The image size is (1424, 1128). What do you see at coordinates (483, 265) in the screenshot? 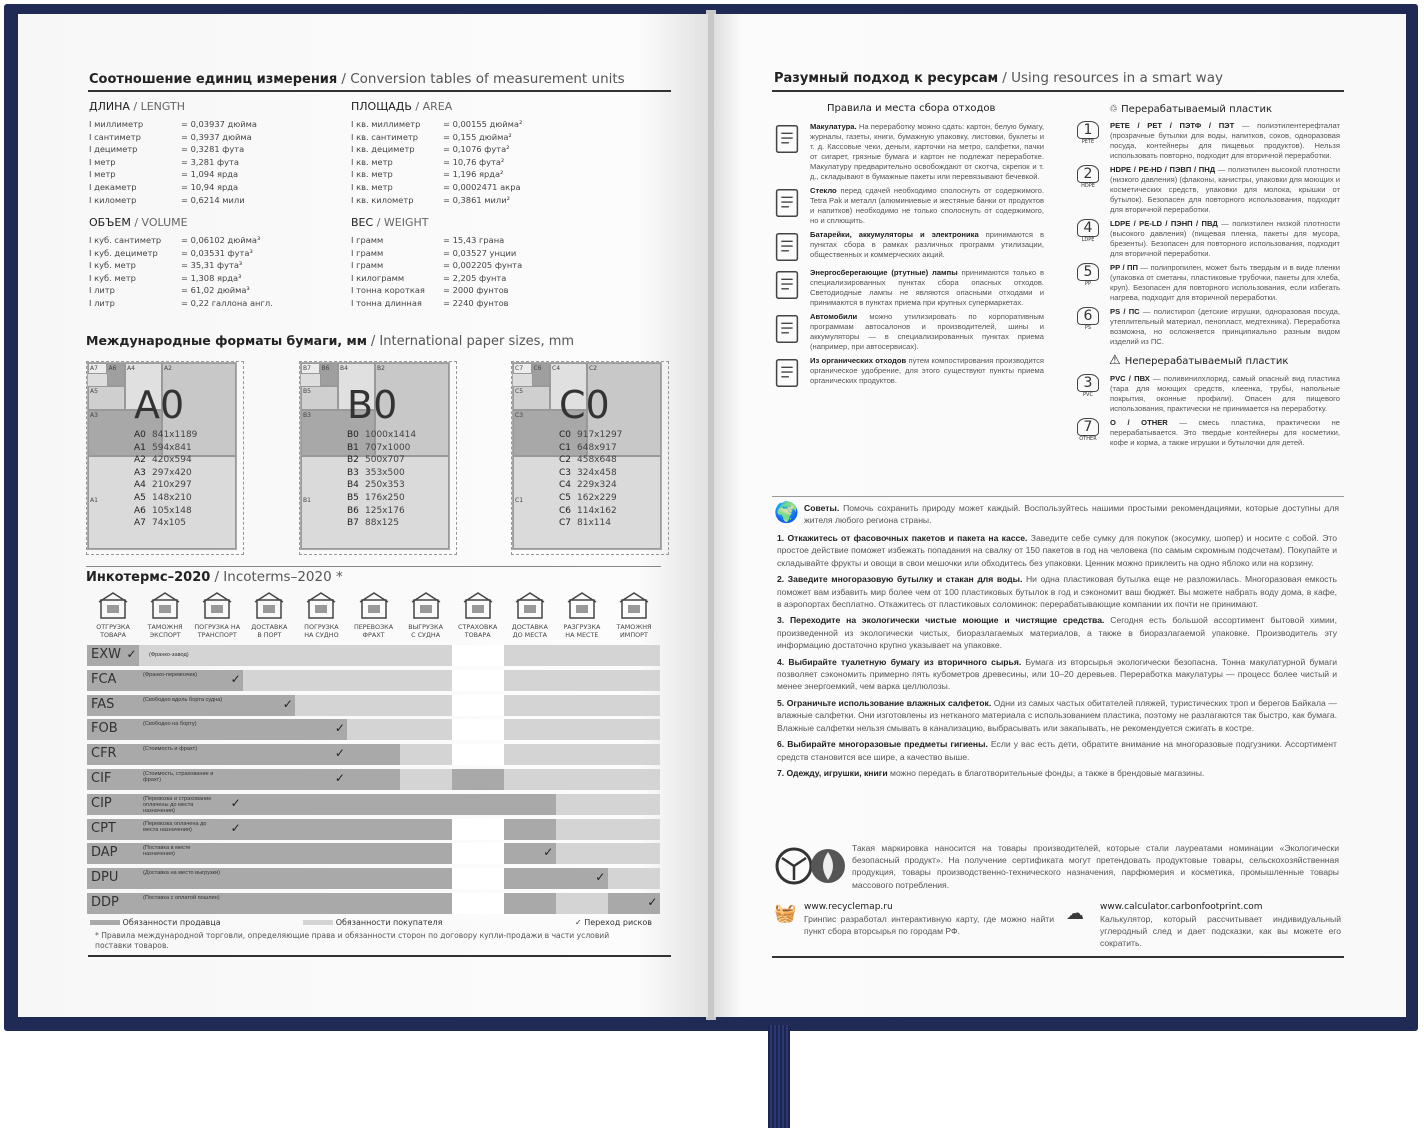
I see `unit-value: = 0,002205 фунта` at bounding box center [483, 265].